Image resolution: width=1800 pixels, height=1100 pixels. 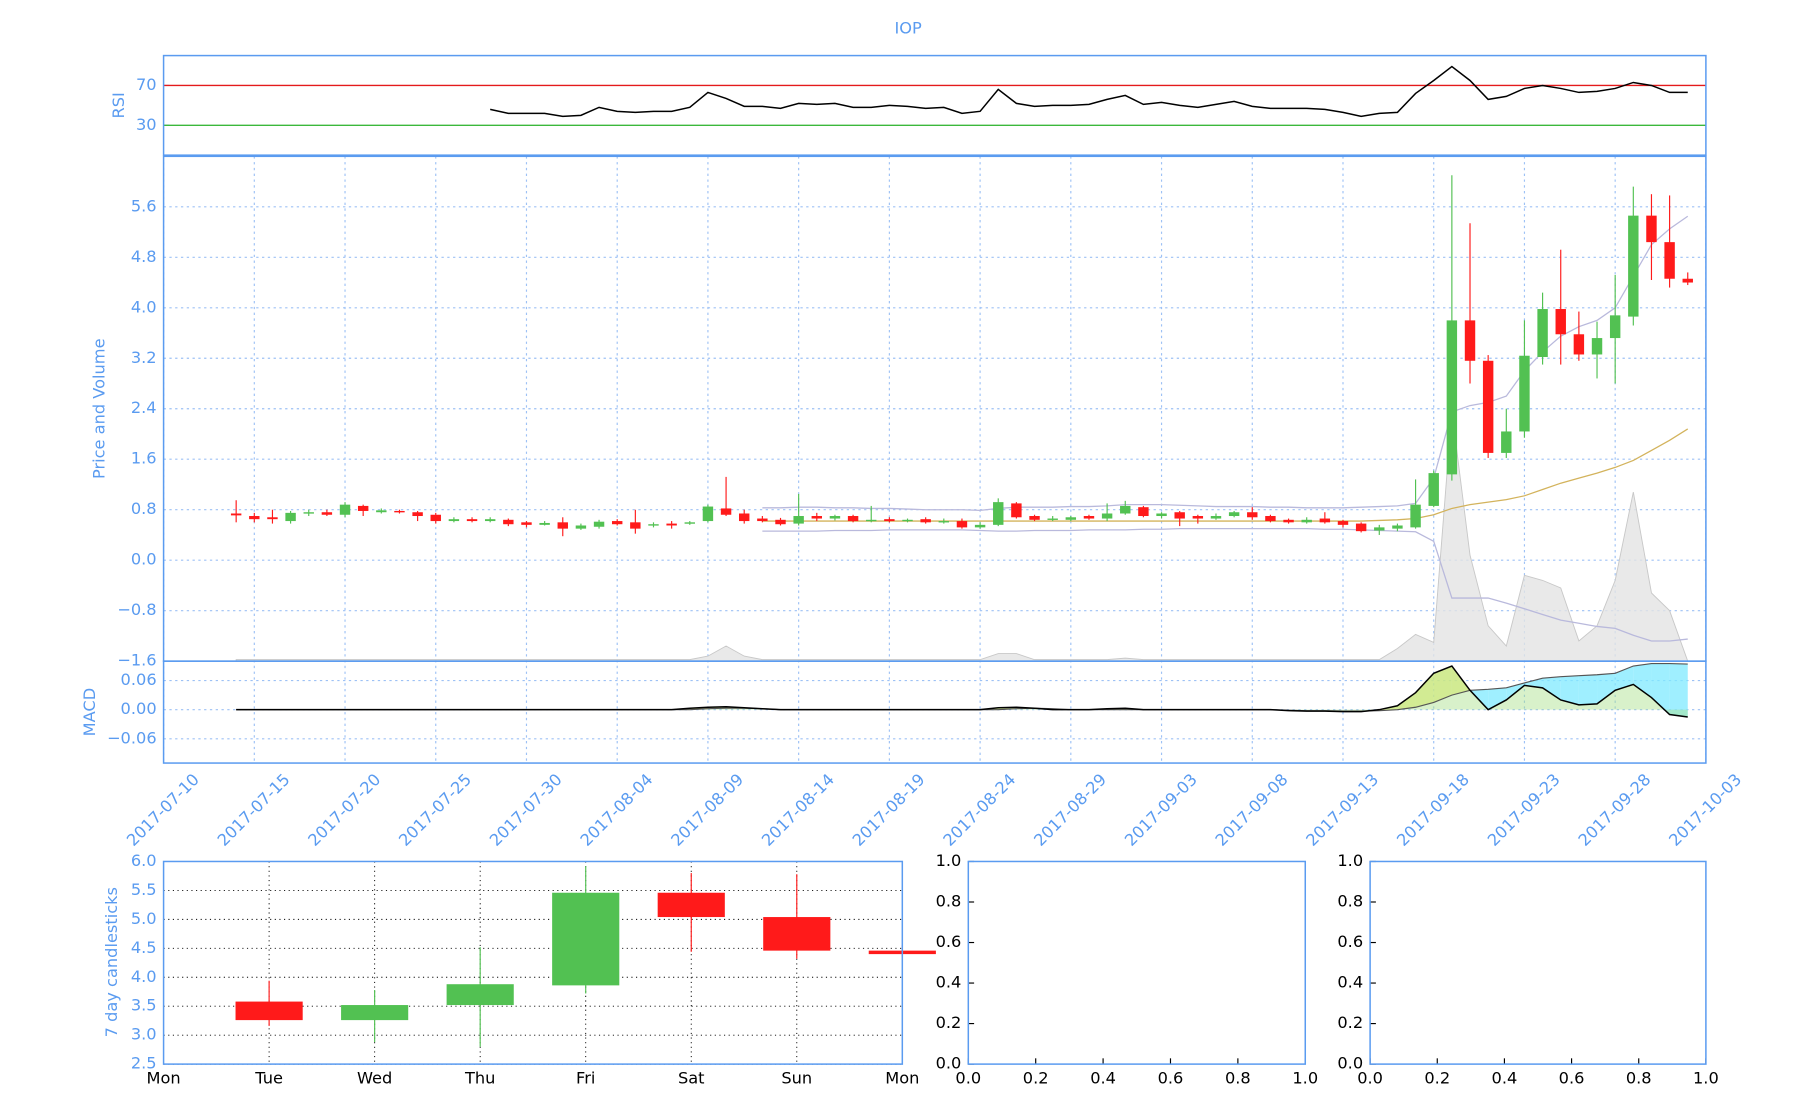 What do you see at coordinates (89, 712) in the screenshot?
I see `macd-axis-label: MACD` at bounding box center [89, 712].